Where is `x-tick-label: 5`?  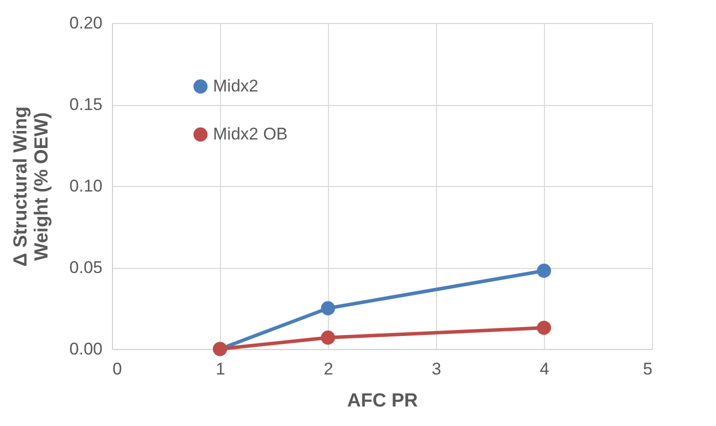 x-tick-label: 5 is located at coordinates (647, 369).